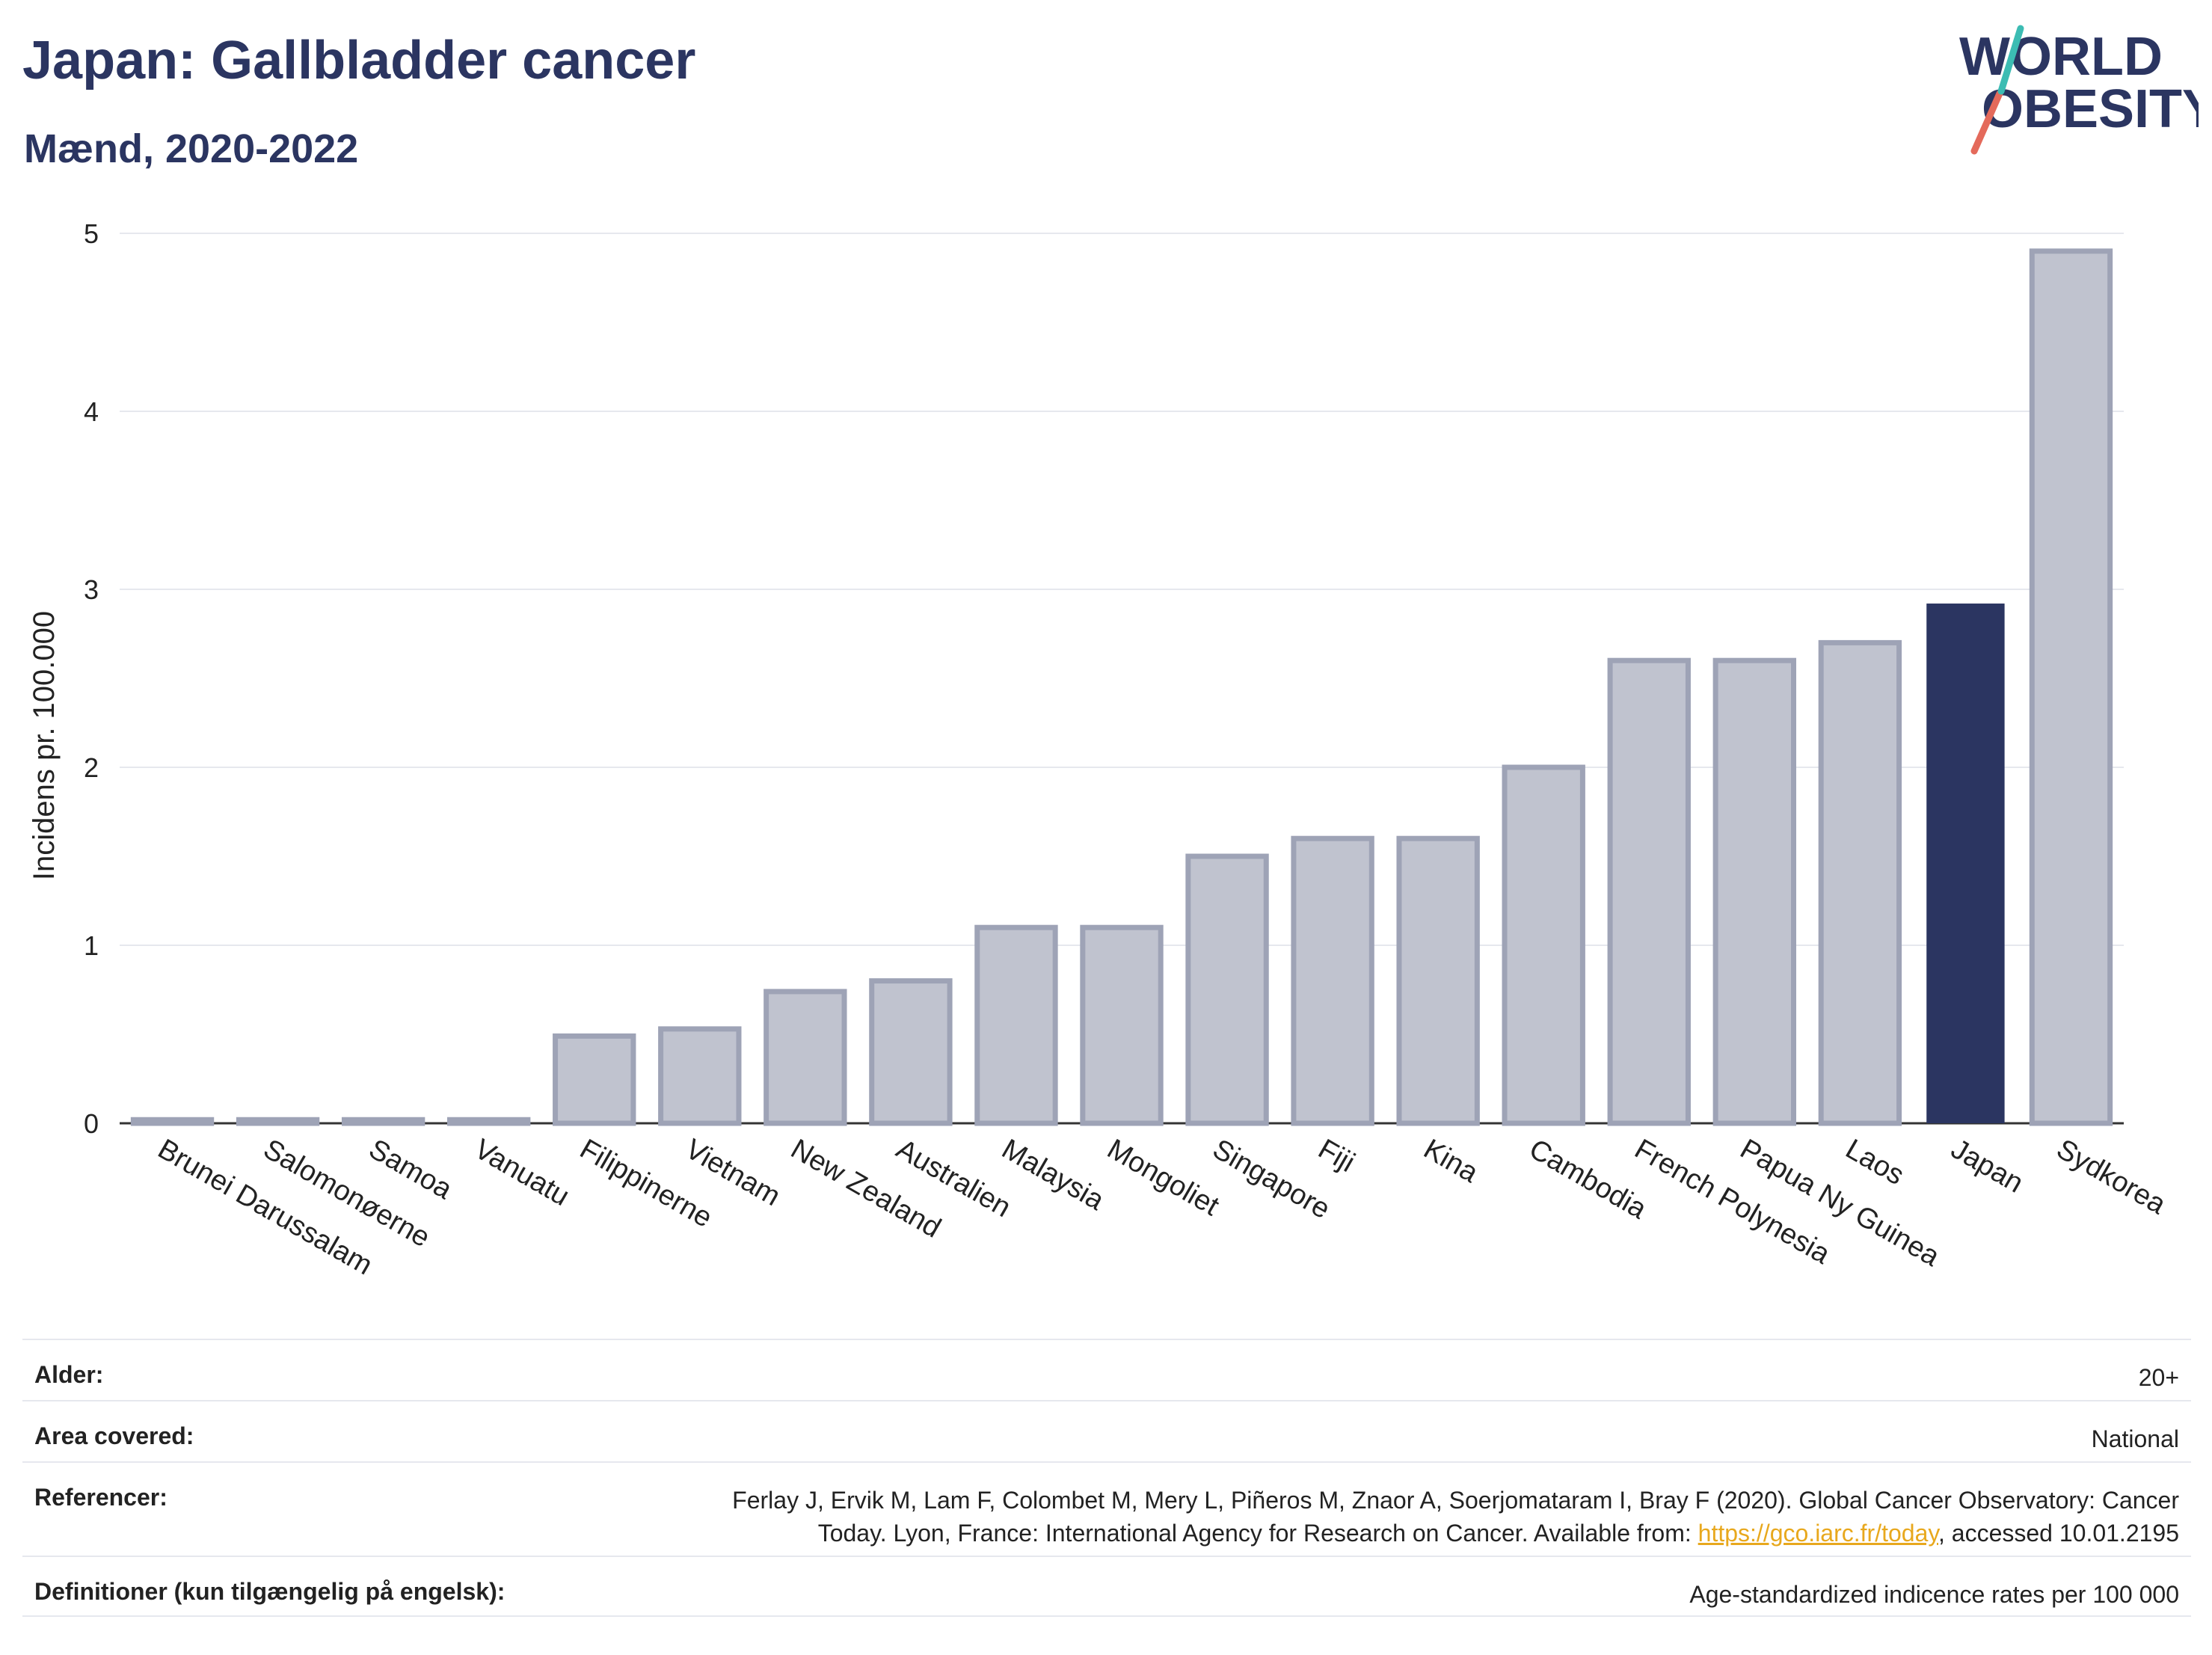 This screenshot has width=2212, height=1655. Describe the element at coordinates (1332, 980) in the screenshot. I see `bar-fiji` at that location.